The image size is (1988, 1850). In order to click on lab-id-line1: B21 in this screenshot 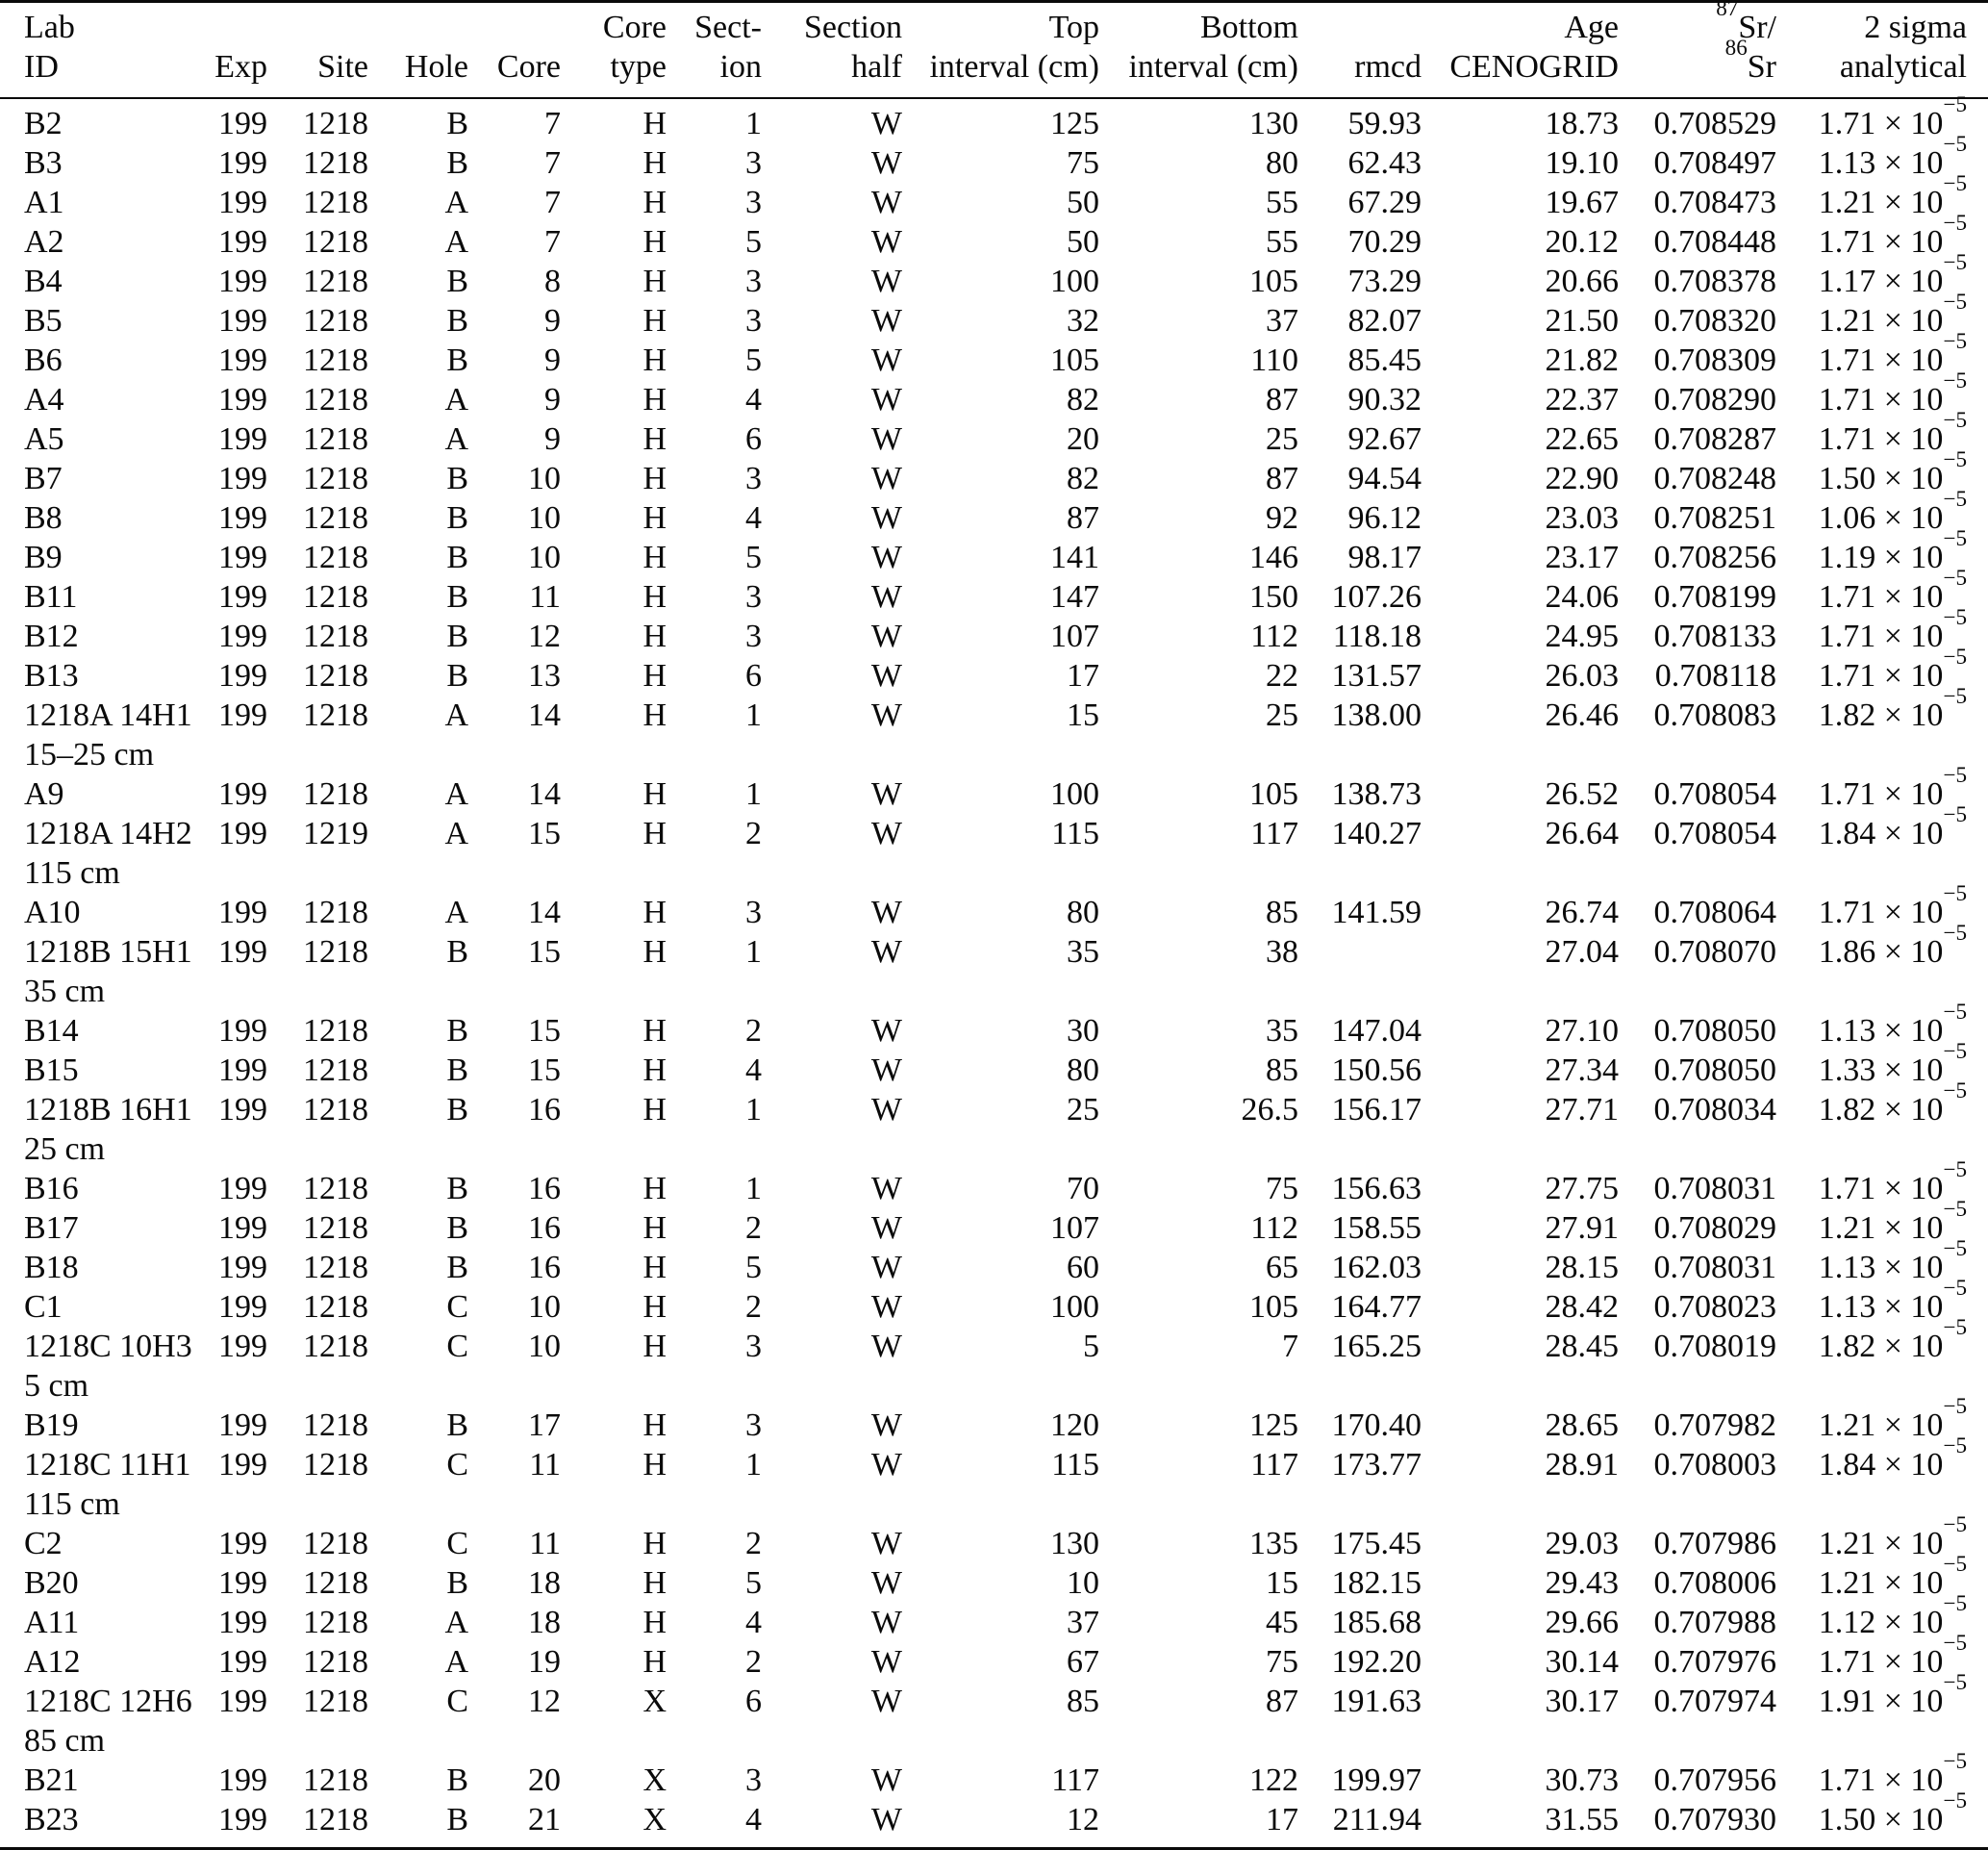, I will do `click(51, 1780)`.